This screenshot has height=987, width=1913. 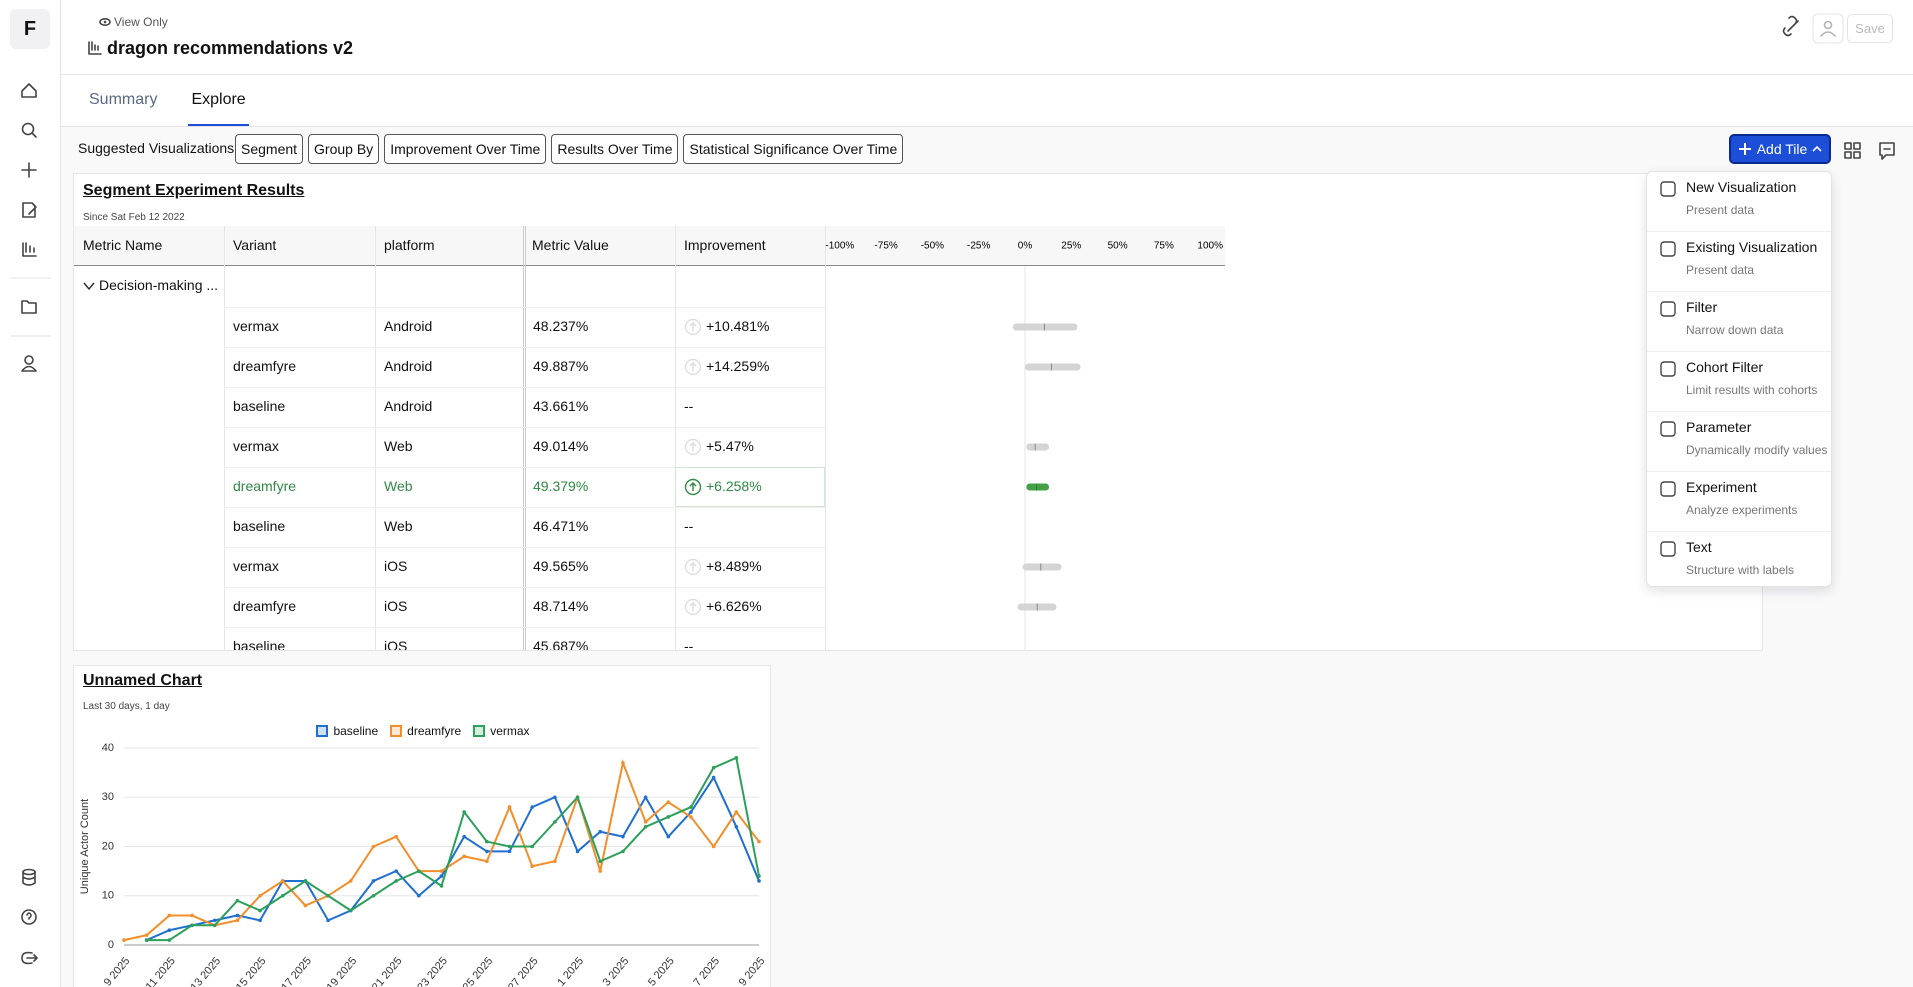 I want to click on chevron, so click(x=89, y=286).